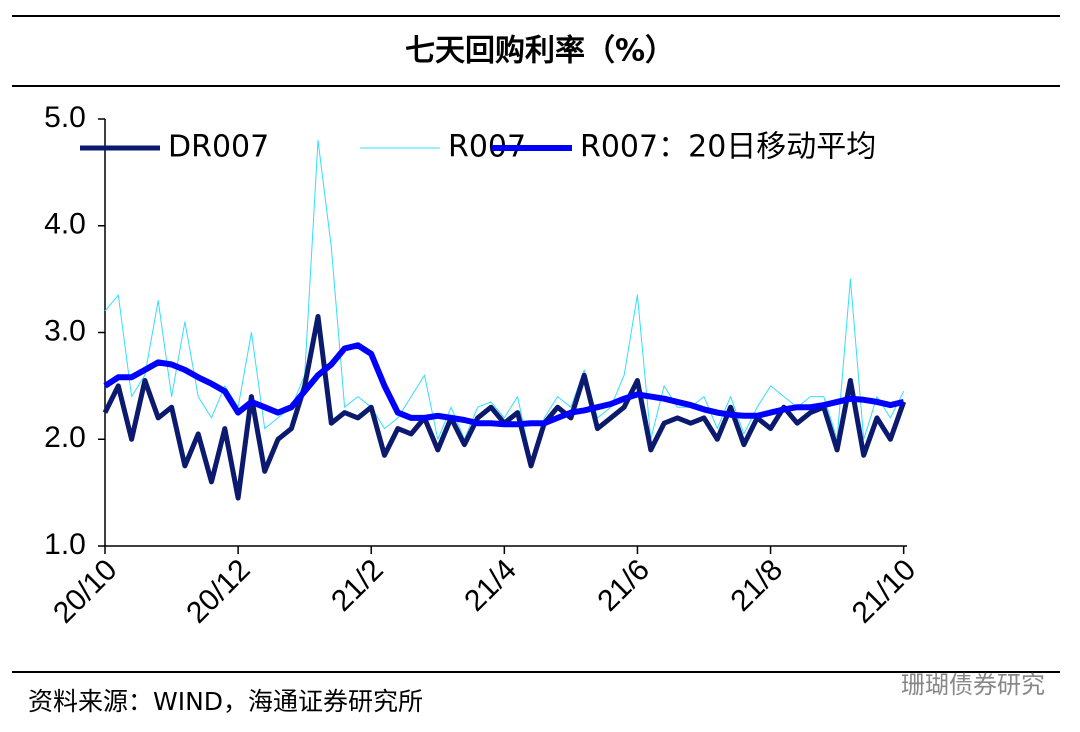 The height and width of the screenshot is (732, 1080). Describe the element at coordinates (65, 437) in the screenshot. I see `y-tick-label: 2.0` at that location.